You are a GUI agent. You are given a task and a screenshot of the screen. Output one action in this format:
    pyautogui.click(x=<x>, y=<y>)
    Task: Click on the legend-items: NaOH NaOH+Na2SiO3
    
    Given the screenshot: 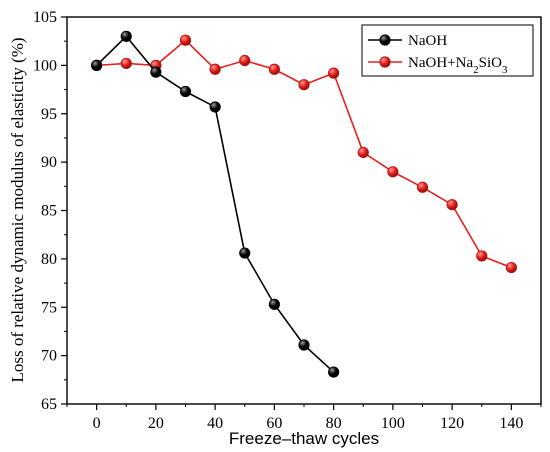 What is the action you would take?
    pyautogui.click(x=438, y=54)
    